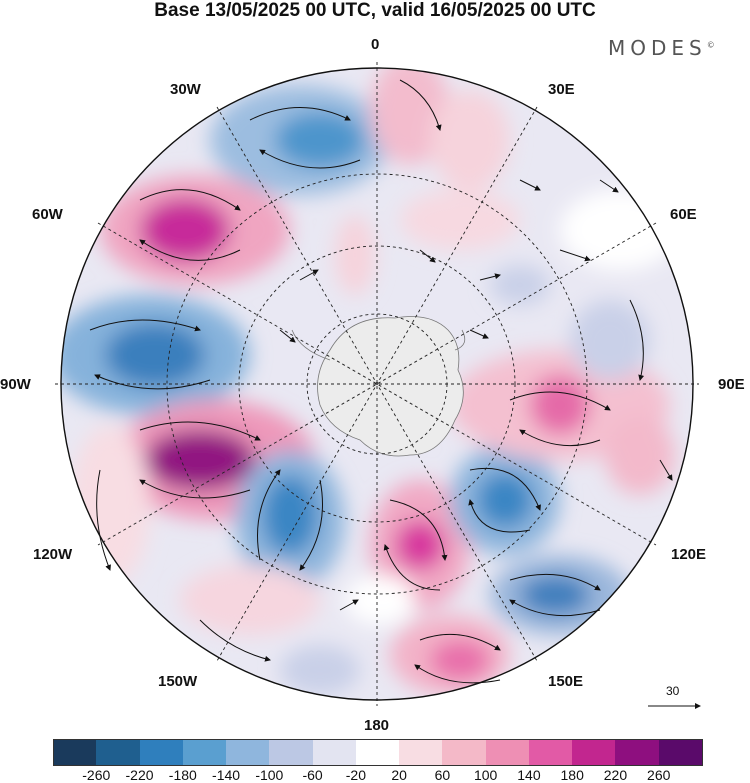 The image size is (750, 783). What do you see at coordinates (178, 681) in the screenshot?
I see `lon-label-150w: 150W` at bounding box center [178, 681].